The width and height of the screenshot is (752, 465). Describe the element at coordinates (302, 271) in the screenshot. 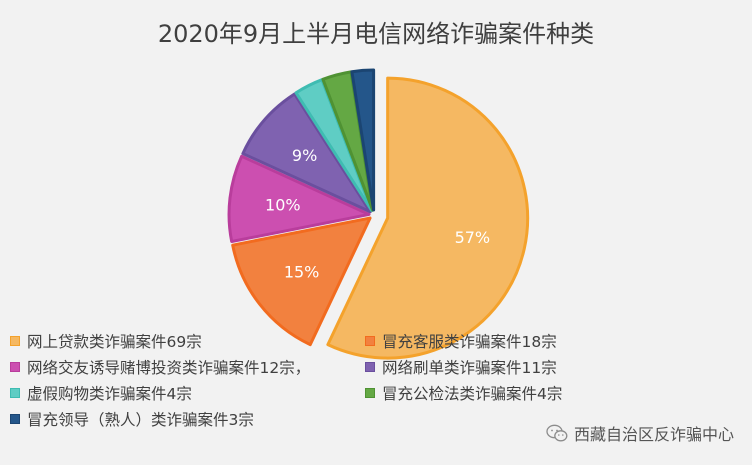

I see `slice-data-label: 15%` at that location.